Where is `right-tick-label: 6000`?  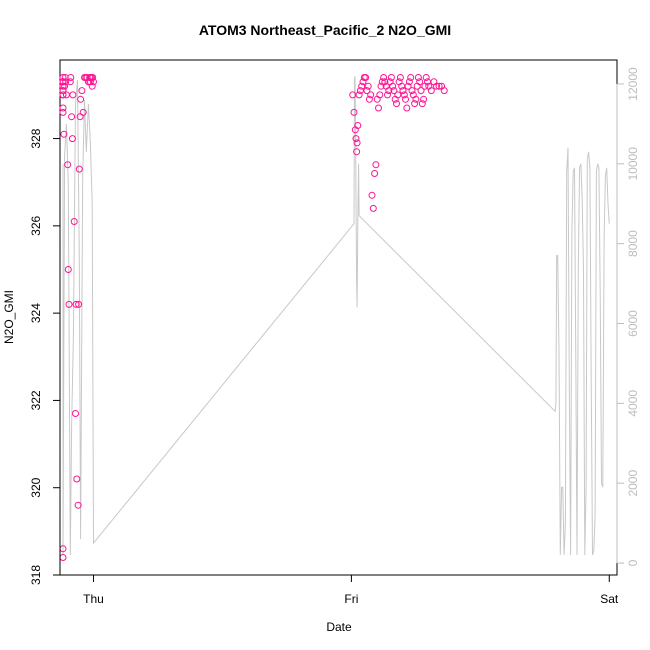 right-tick-label: 6000 is located at coordinates (633, 323).